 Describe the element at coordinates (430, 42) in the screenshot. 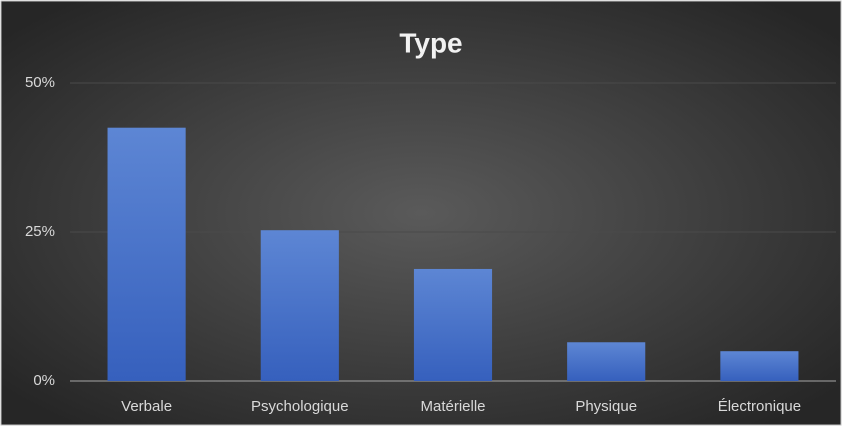

I see `chart-title: Type` at that location.